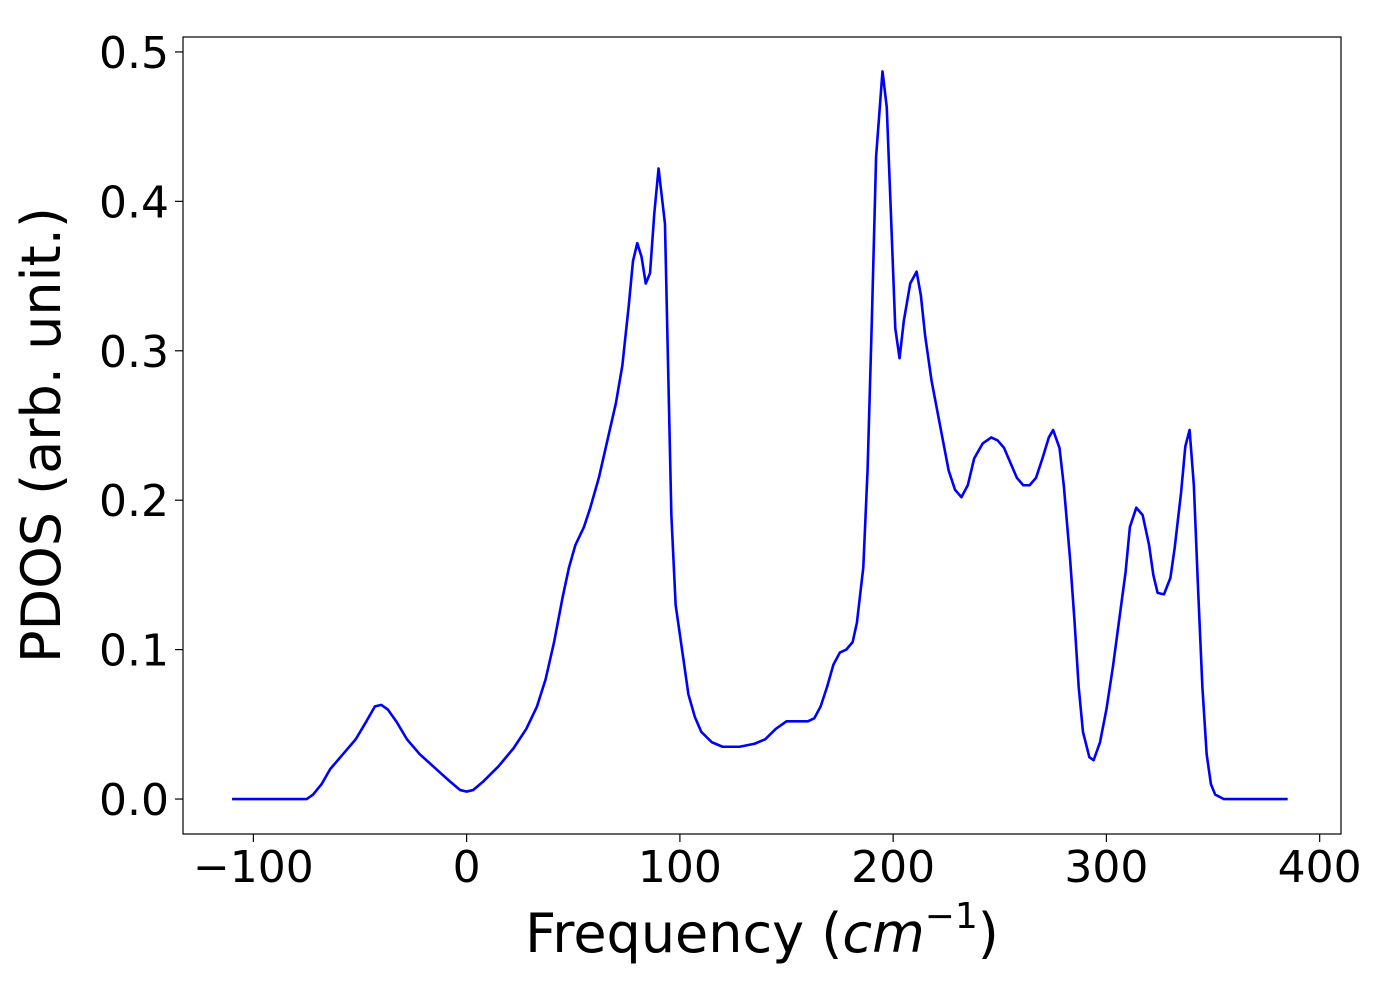 The height and width of the screenshot is (1000, 1400). What do you see at coordinates (1320, 867) in the screenshot?
I see `x-tick-label: 400` at bounding box center [1320, 867].